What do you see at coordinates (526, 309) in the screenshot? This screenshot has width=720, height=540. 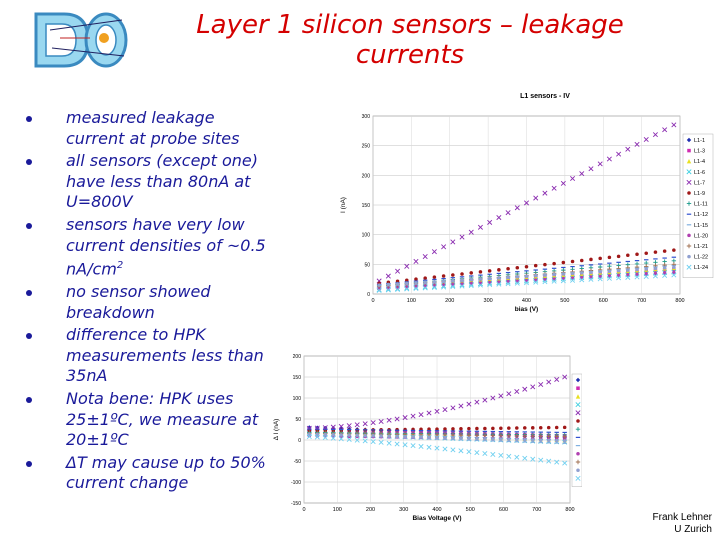 I see `x-axis-label: bias (V)` at bounding box center [526, 309].